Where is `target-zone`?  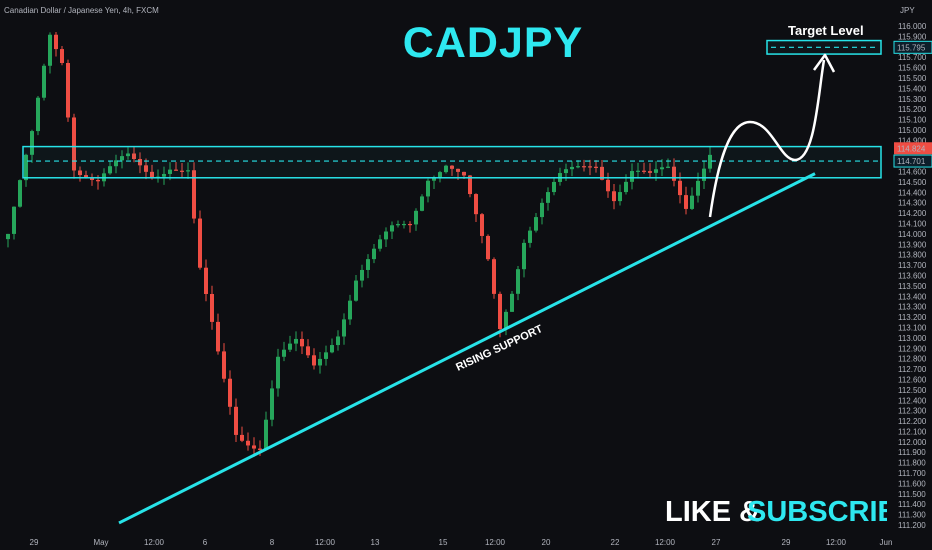
target-zone is located at coordinates (824, 47).